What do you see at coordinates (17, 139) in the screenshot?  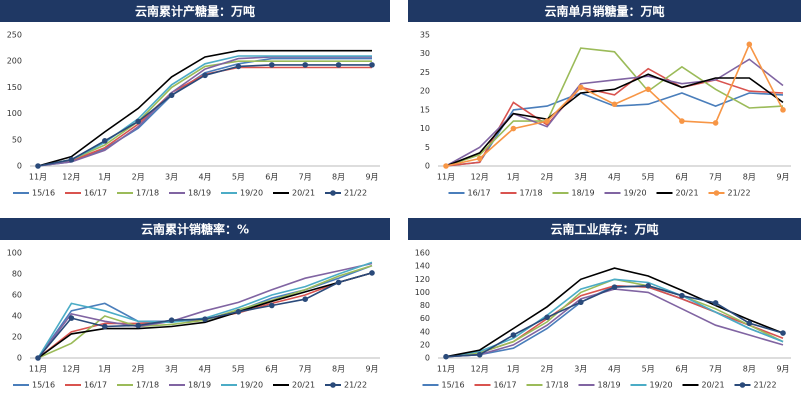 I see `y-tick-label: 50` at bounding box center [17, 139].